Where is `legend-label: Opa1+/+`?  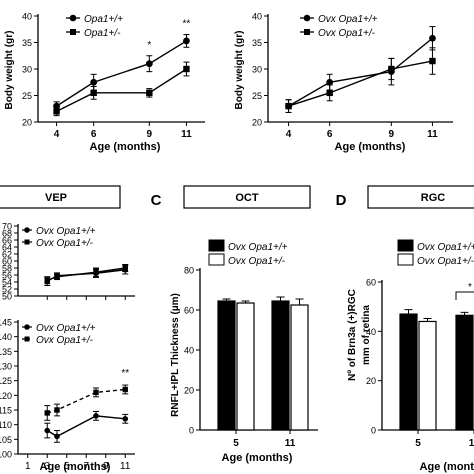 legend-label: Opa1+/+ is located at coordinates (103, 19).